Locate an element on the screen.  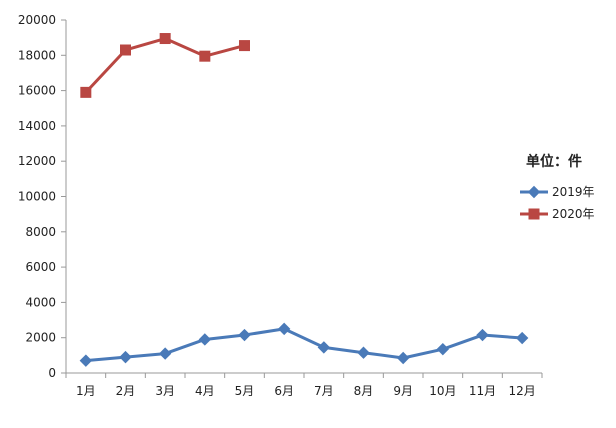
legend-label: 2020年 is located at coordinates (573, 214).